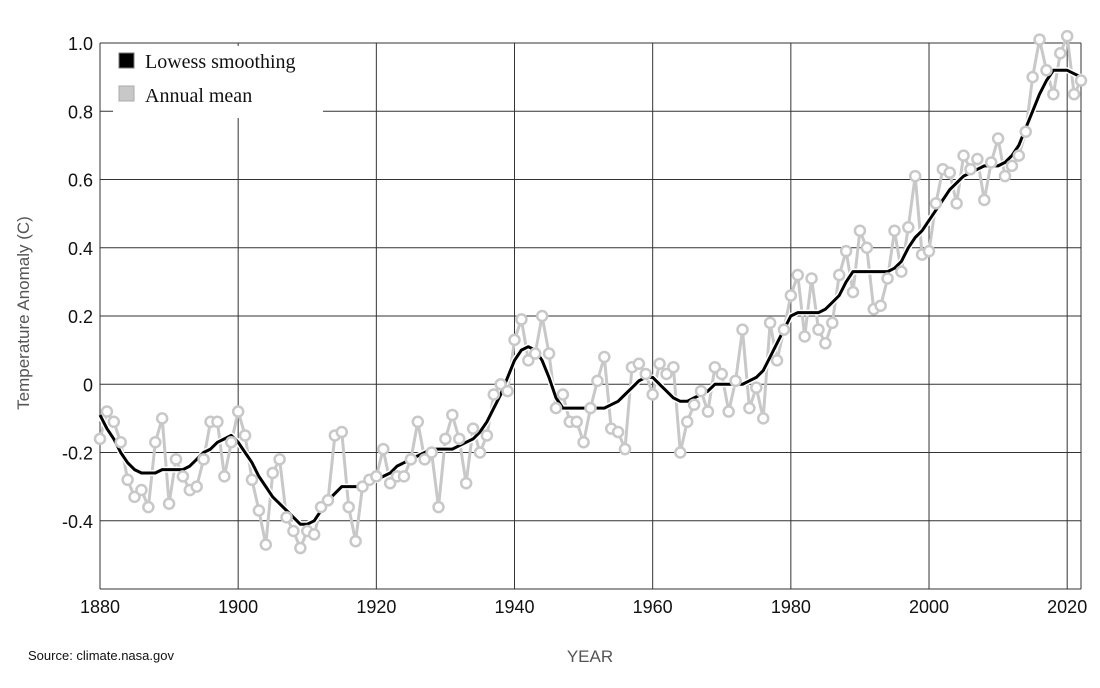  I want to click on legend-swatch-annual, so click(126, 93).